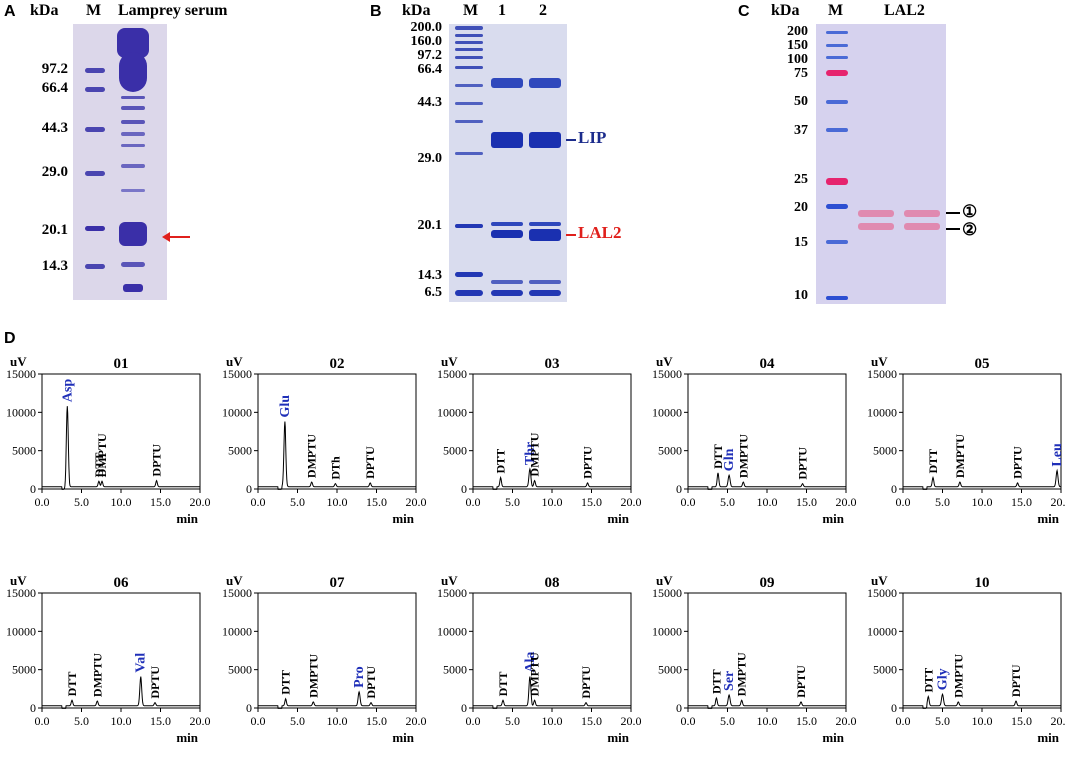 The image size is (1066, 771). What do you see at coordinates (433, 292) in the screenshot?
I see `panel-b-marker-6: 6.5` at bounding box center [433, 292].